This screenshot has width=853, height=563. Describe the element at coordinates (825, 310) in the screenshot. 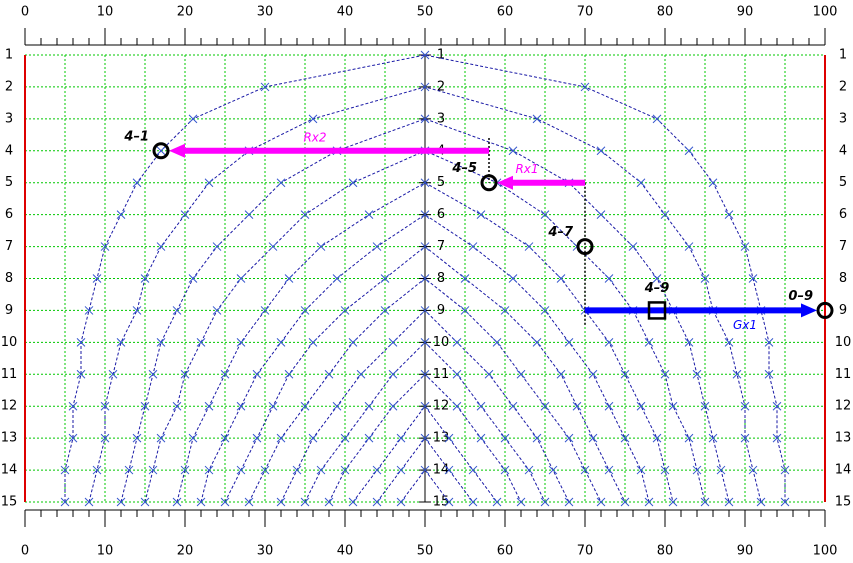

I see `point-circle` at that location.